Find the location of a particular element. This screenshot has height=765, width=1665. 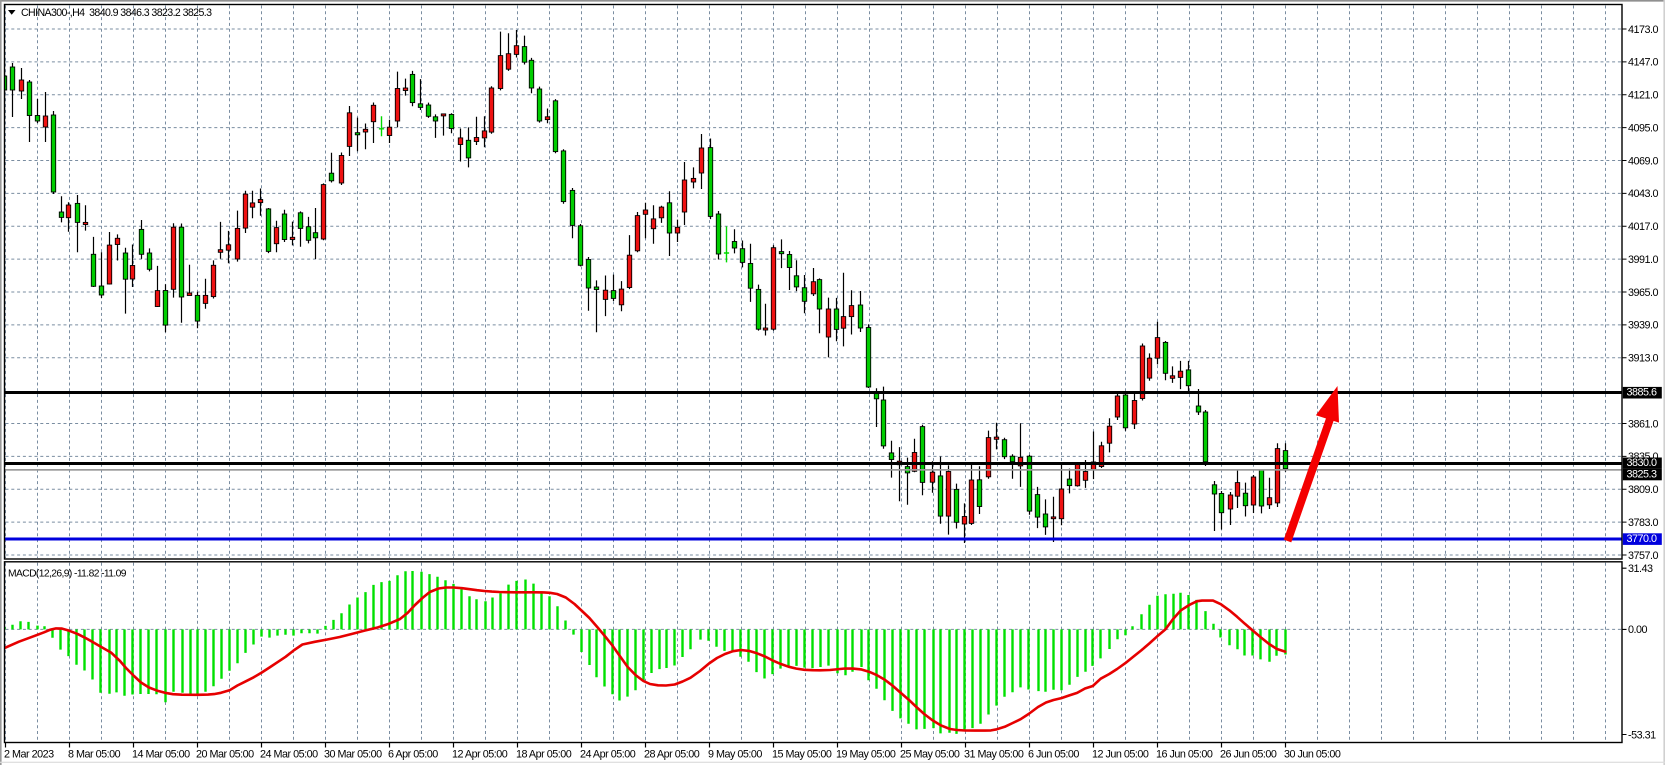

svg-text: 3825.3 is located at coordinates (1642, 475).